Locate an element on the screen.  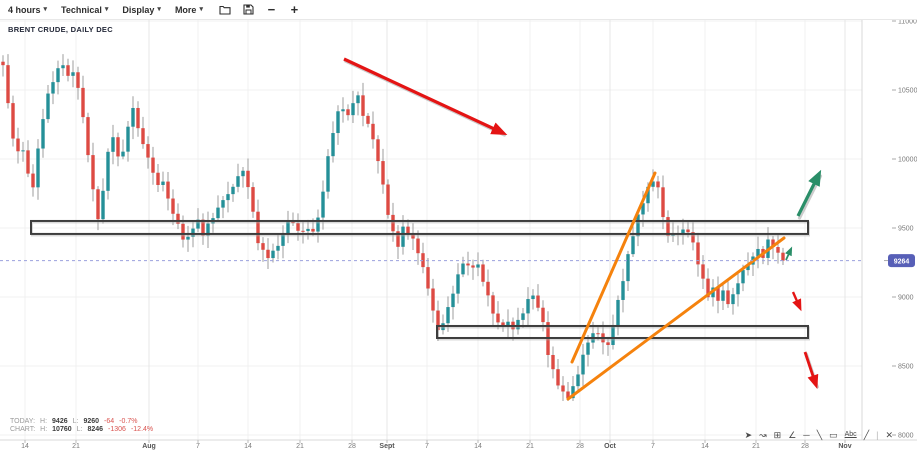
breakdown-arrow is located at coordinates (811, 370).